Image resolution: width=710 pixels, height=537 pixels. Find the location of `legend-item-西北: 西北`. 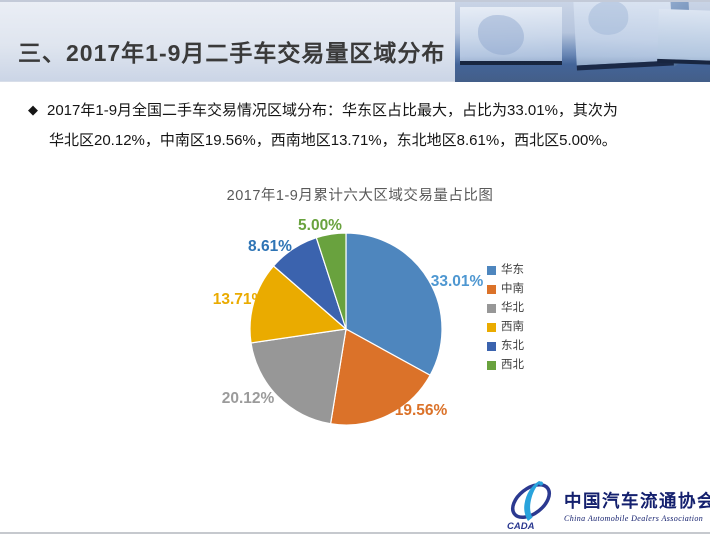

legend-item-西北: 西北 is located at coordinates (505, 365).